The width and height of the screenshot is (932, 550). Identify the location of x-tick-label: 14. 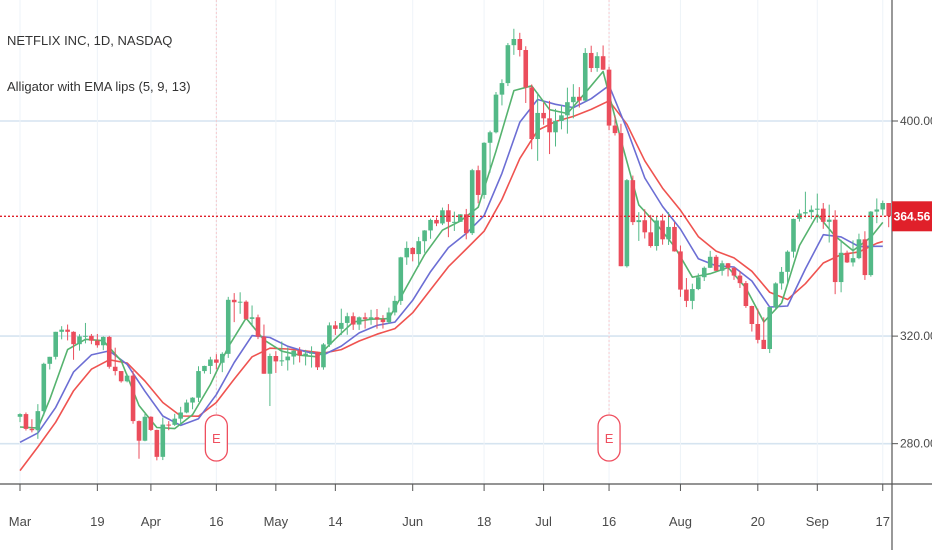
(335, 521).